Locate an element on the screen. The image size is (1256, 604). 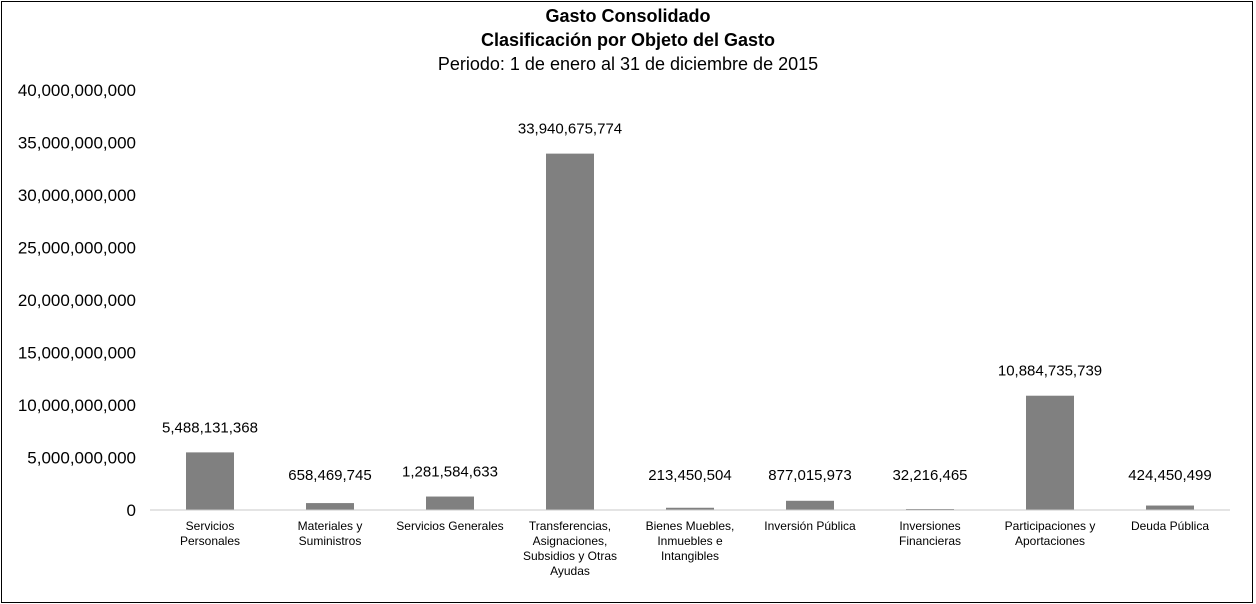
category-label-line: Aportaciones is located at coordinates (1050, 541).